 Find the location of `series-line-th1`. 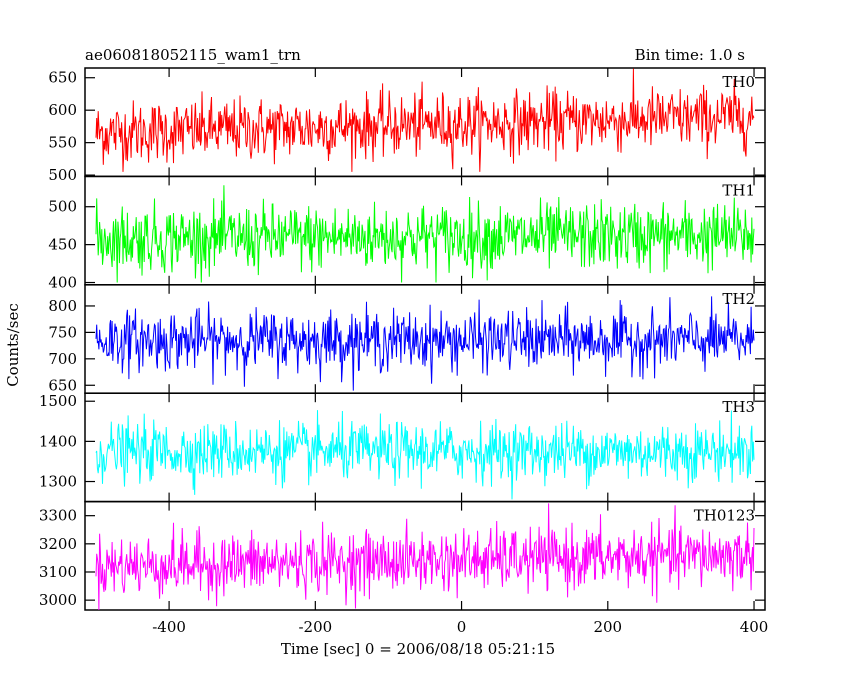

series-line-th1 is located at coordinates (425, 234).